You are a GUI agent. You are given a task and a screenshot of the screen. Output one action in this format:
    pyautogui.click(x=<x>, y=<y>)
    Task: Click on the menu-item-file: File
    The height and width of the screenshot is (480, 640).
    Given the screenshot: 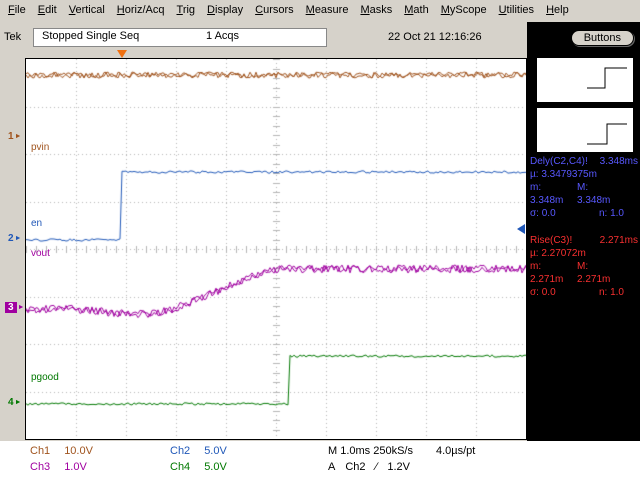 What is the action you would take?
    pyautogui.click(x=17, y=10)
    